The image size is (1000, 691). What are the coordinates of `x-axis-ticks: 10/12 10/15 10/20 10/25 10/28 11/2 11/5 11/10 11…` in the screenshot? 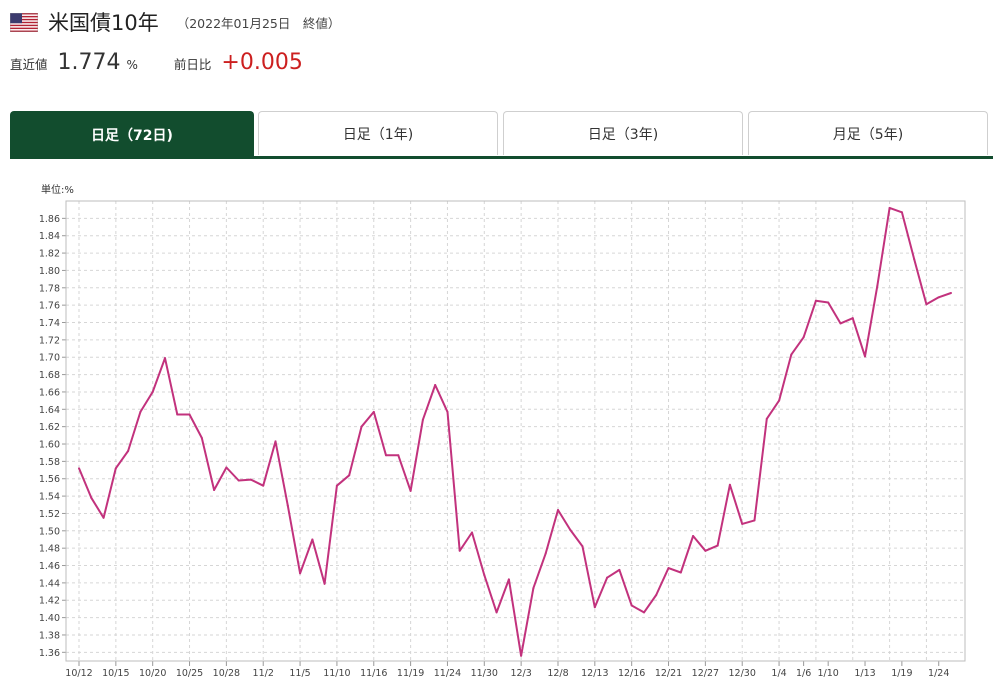 It's located at (507, 670).